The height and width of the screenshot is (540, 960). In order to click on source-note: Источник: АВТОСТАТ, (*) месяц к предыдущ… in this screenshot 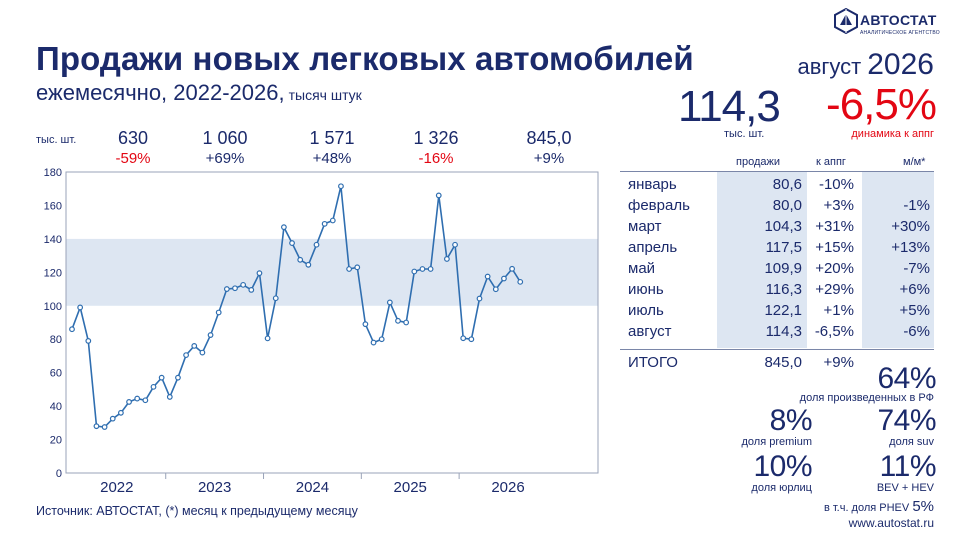, I will do `click(197, 511)`.